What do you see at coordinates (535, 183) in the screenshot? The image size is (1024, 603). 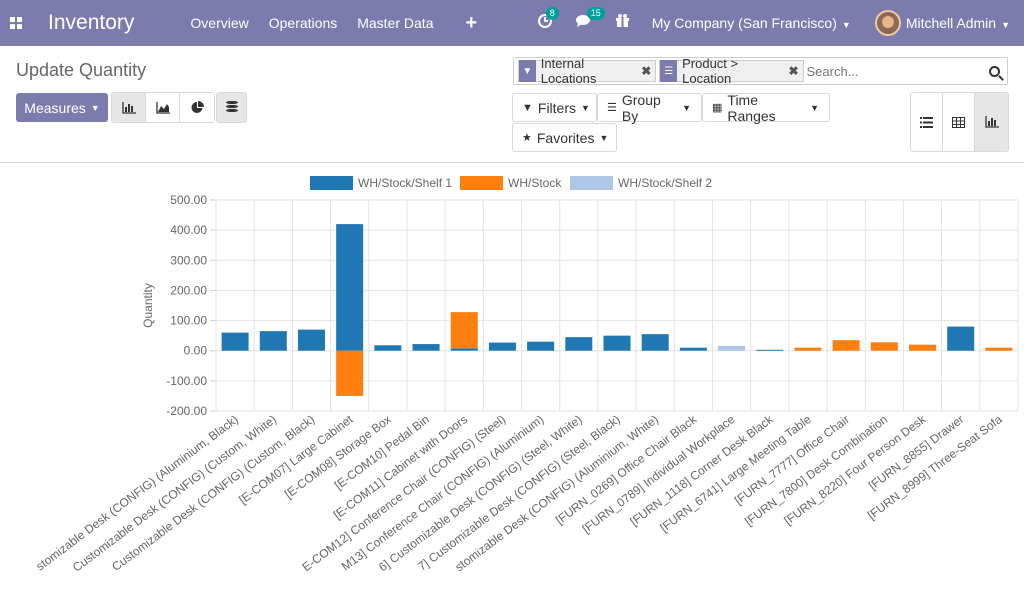 I see `legend-label: WH/Stock` at bounding box center [535, 183].